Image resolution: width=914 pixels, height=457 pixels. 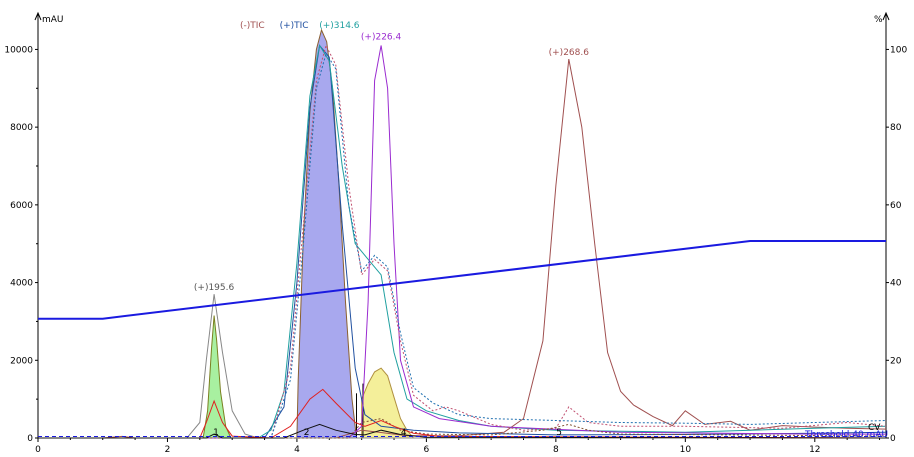 I want to click on legend-item: (+)314.6, so click(x=339, y=26).